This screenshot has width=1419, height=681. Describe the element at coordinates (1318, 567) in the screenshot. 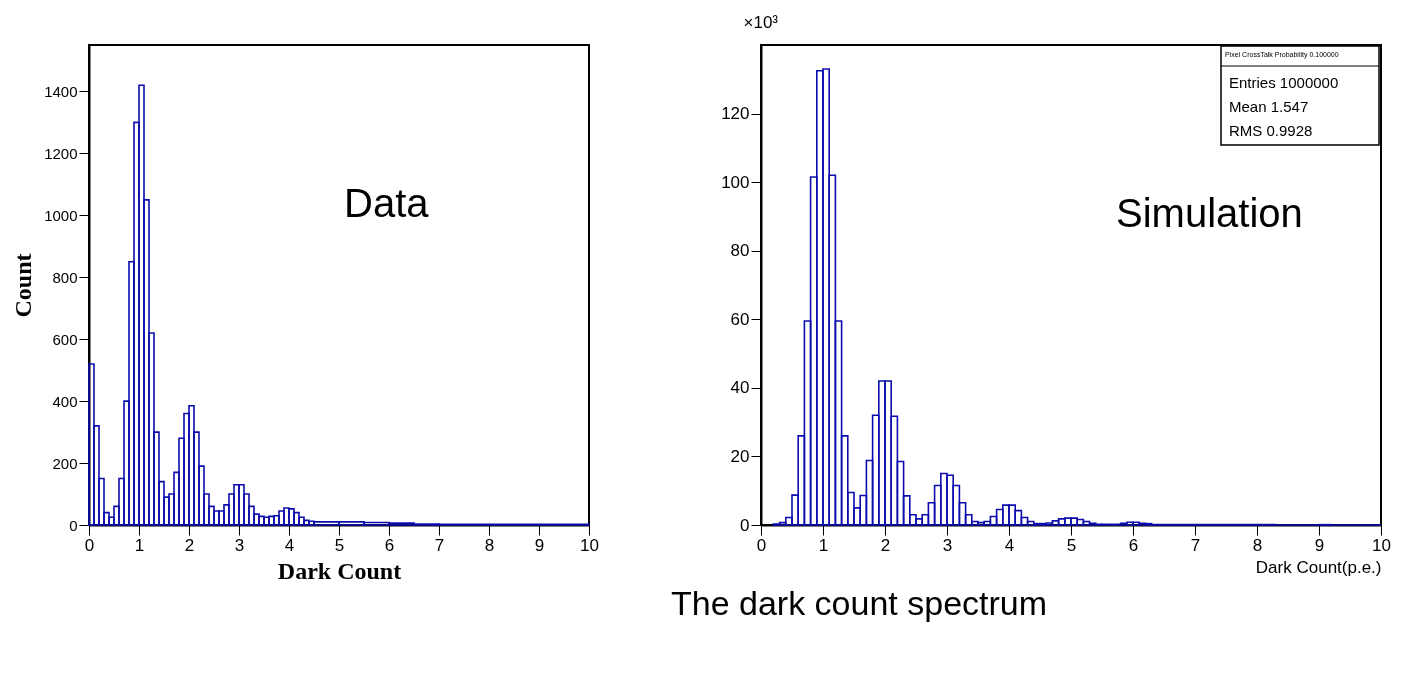

I see `x-axis-title: Dark Count(p.e.)` at that location.